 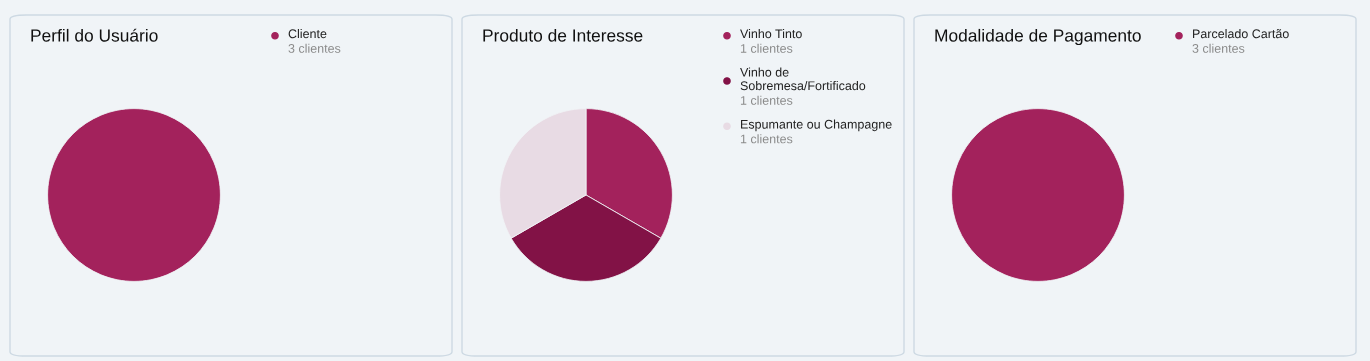 What do you see at coordinates (771, 34) in the screenshot?
I see `legend-label: Vinho Tinto` at bounding box center [771, 34].